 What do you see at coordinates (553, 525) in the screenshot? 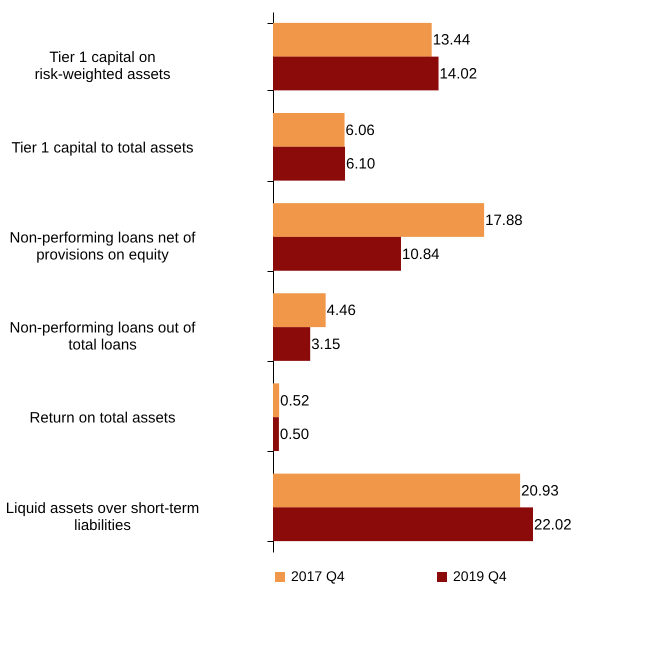
I see `data-label: 22.02` at bounding box center [553, 525].